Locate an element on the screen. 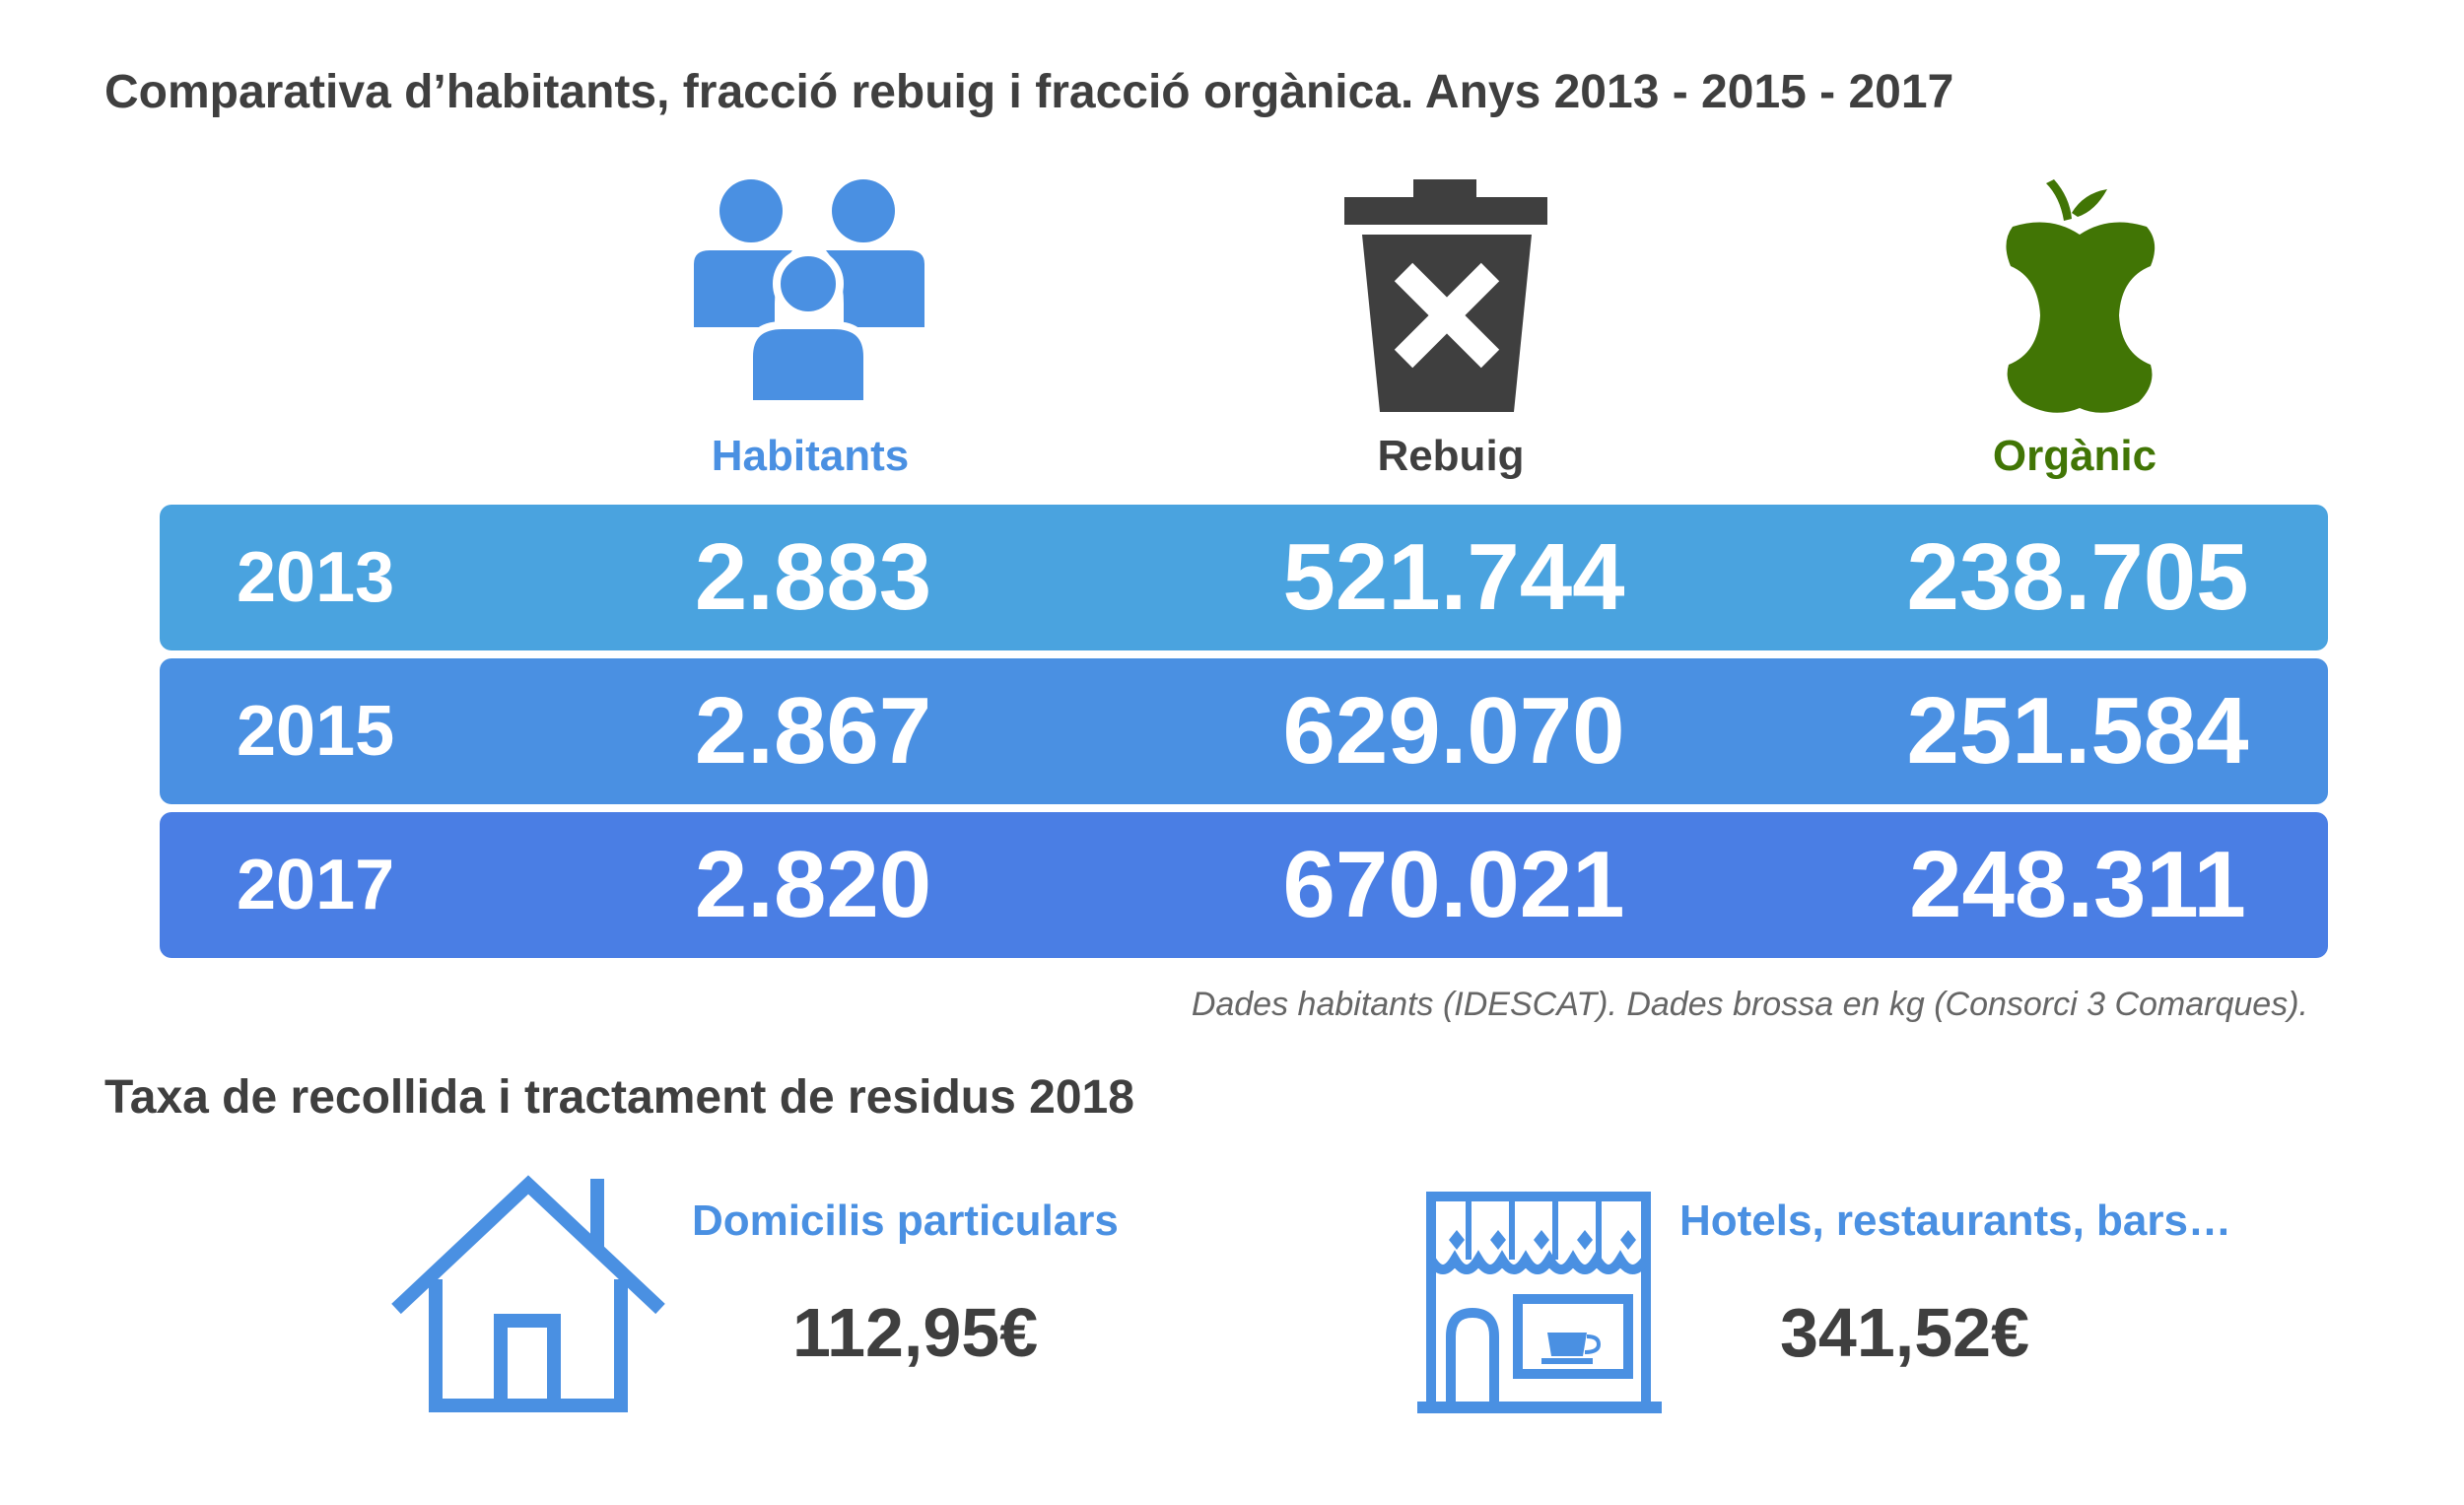 This screenshot has width=2464, height=1505. house-icon is located at coordinates (531, 1298).